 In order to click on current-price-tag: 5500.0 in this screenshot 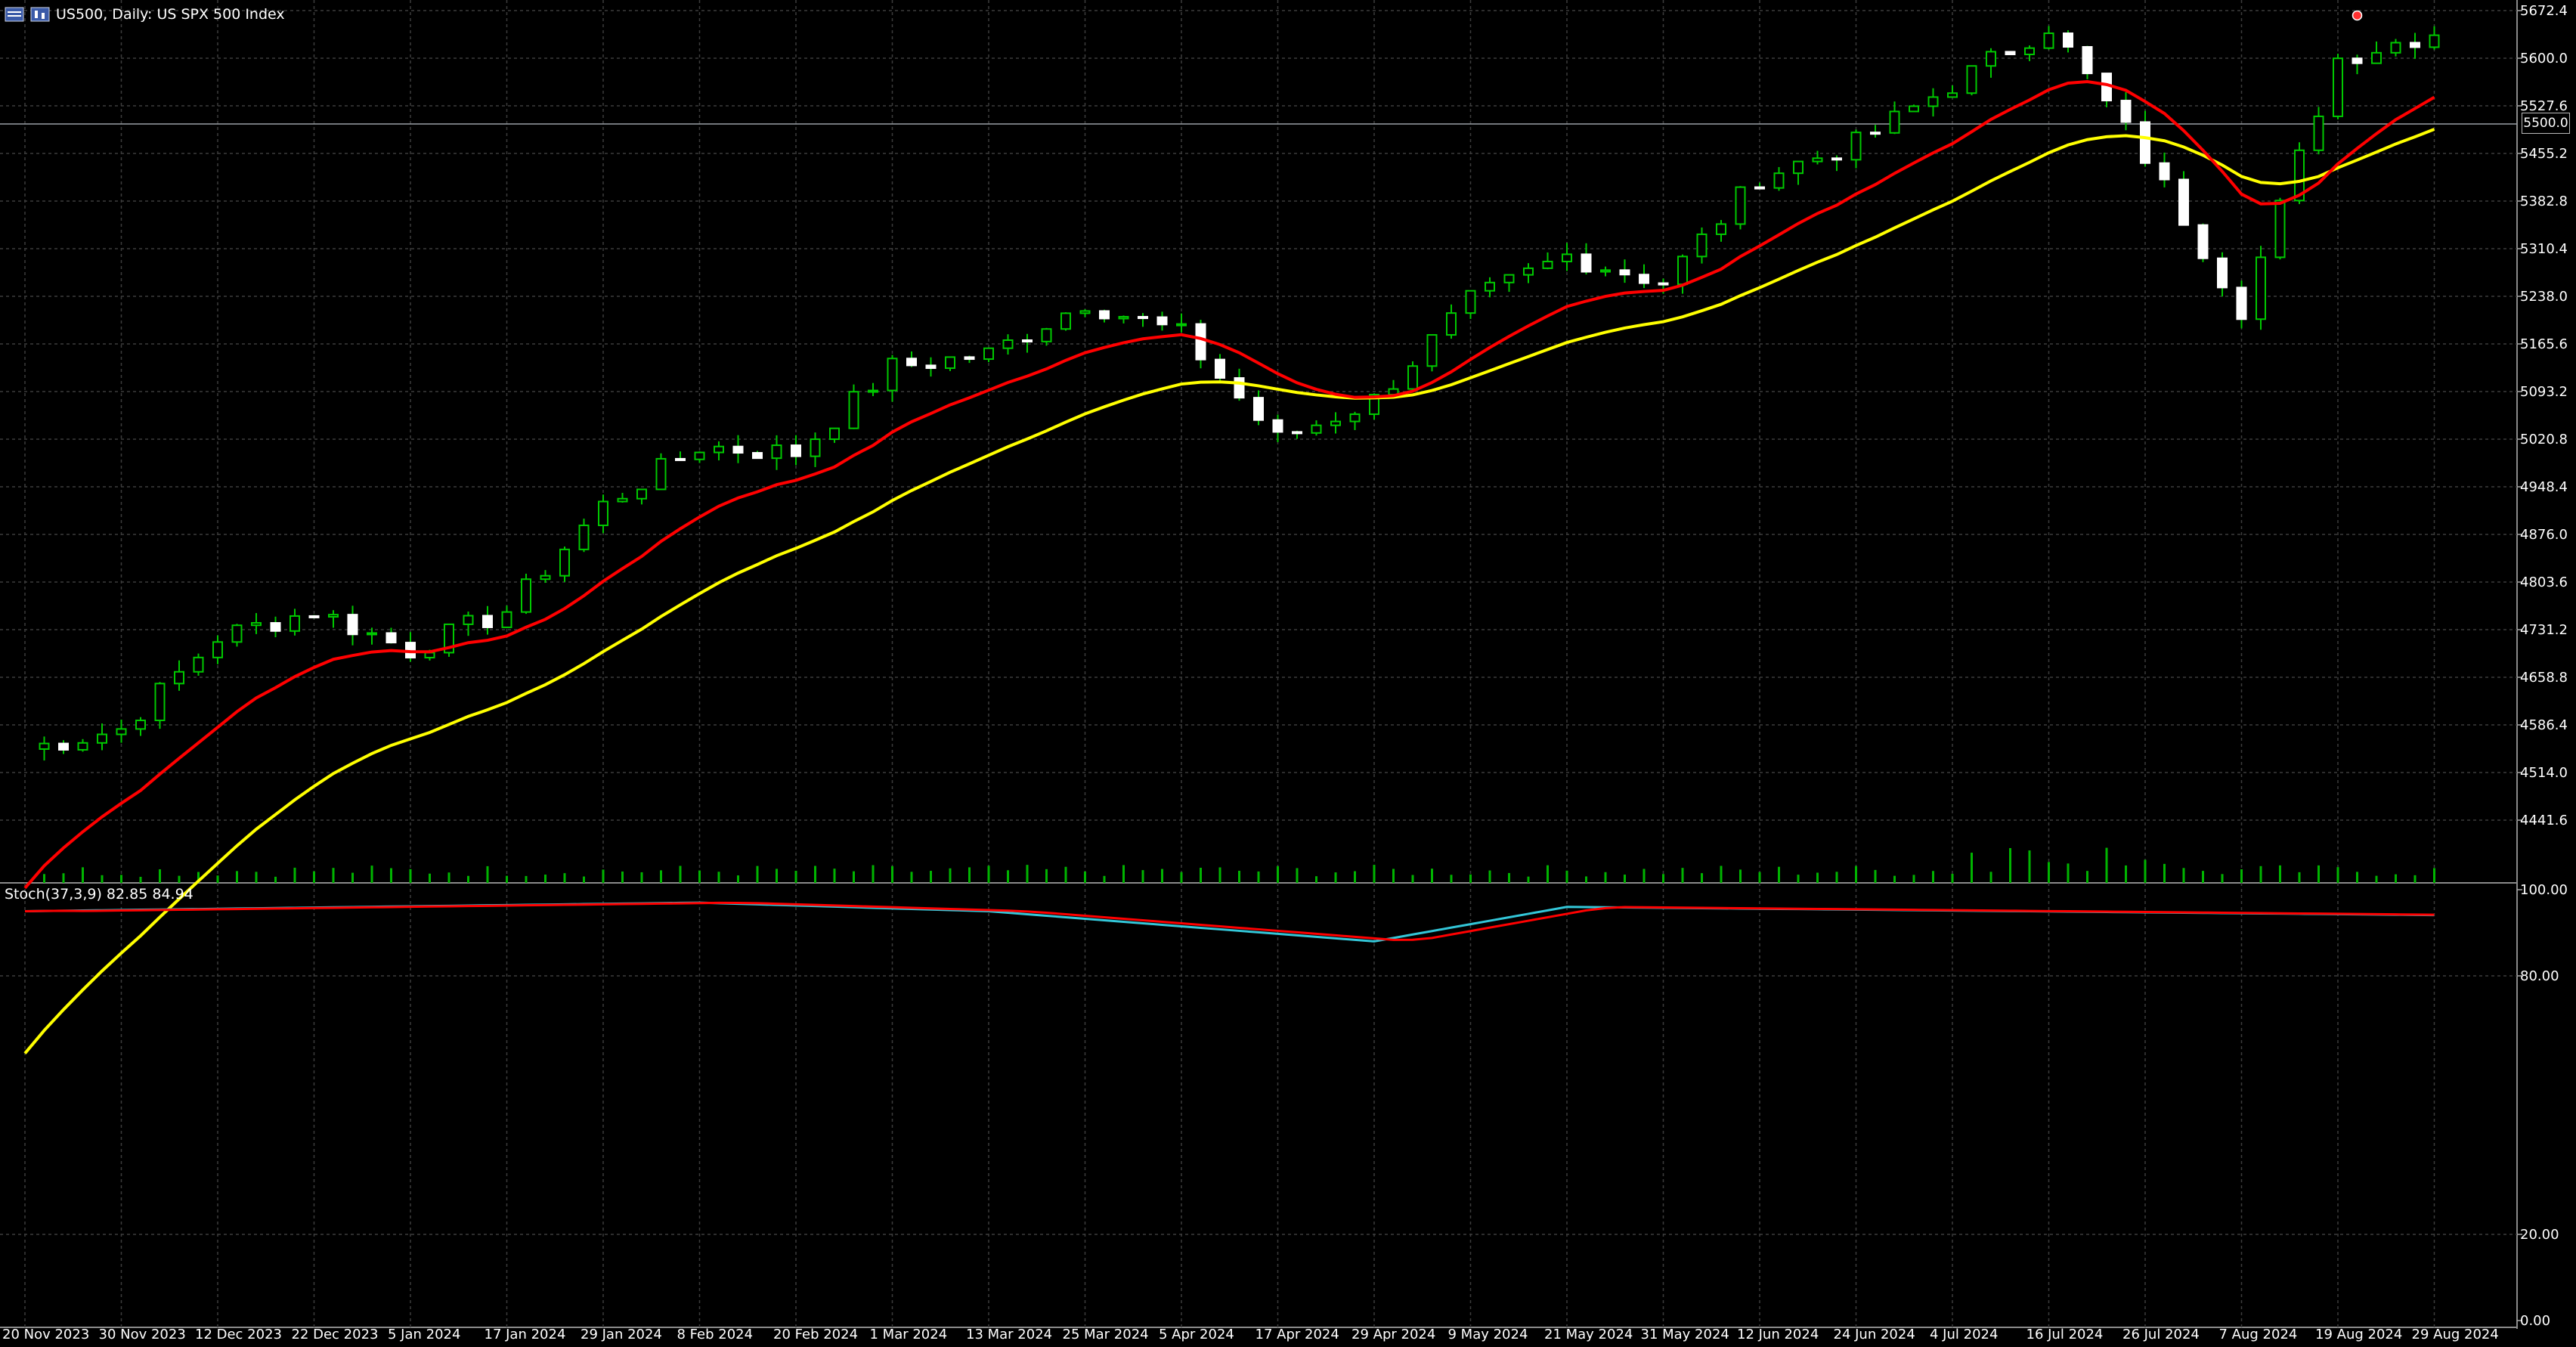, I will do `click(2546, 123)`.